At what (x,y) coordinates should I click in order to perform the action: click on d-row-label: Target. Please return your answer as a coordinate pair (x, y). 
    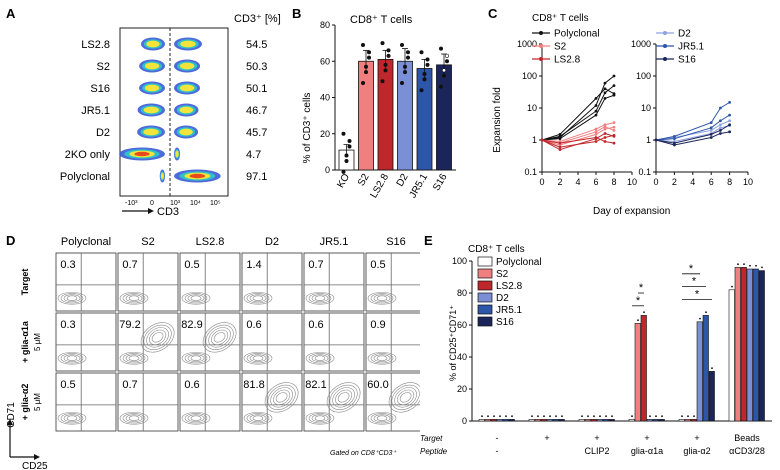
    Looking at the image, I should click on (25, 282).